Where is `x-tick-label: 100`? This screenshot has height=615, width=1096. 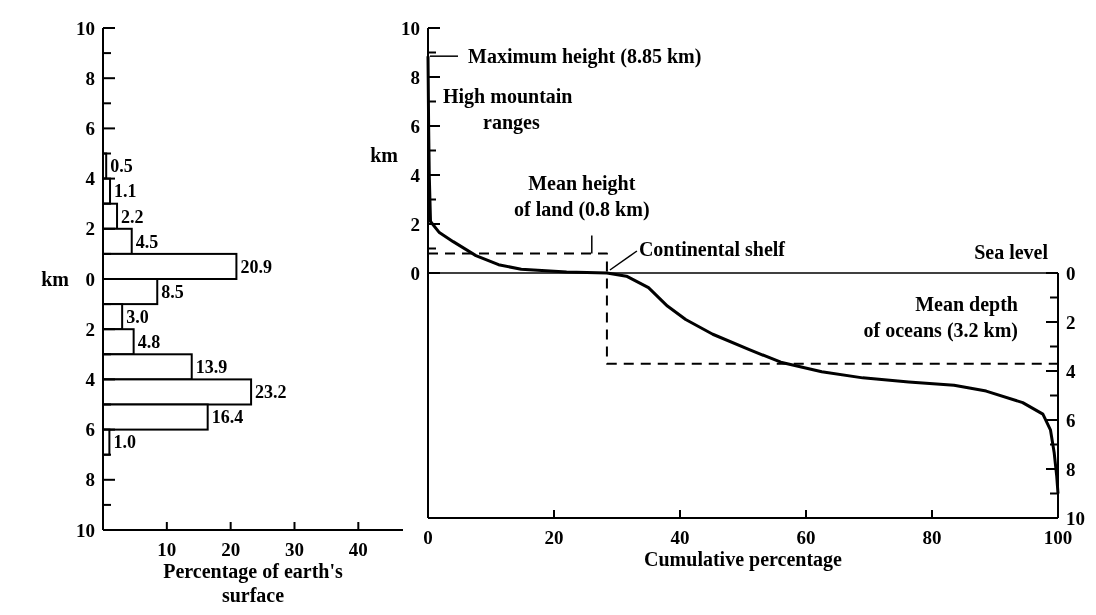
x-tick-label: 100 is located at coordinates (1058, 537).